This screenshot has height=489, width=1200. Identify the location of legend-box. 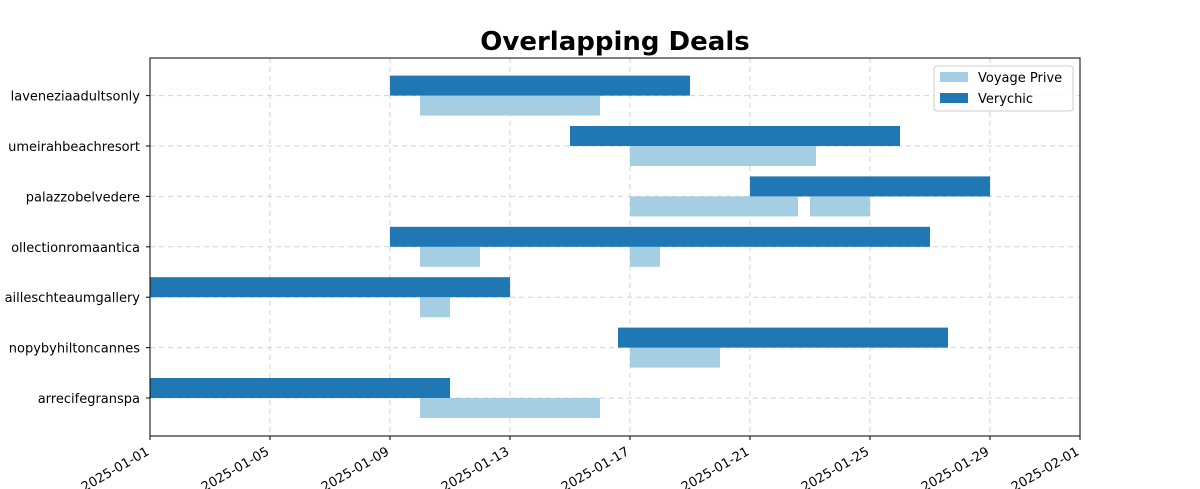
(1003, 88).